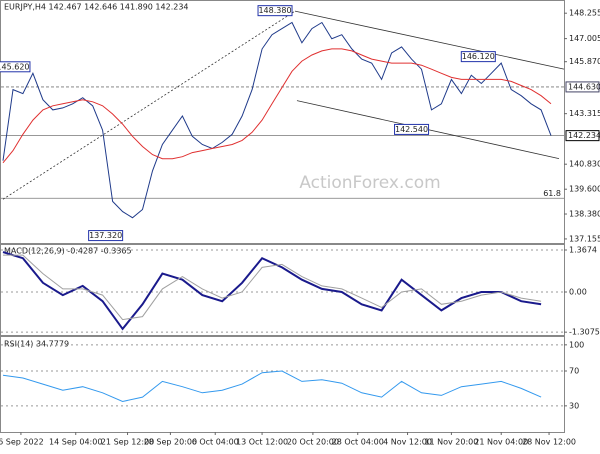 The width and height of the screenshot is (600, 454). I want to click on y-tick-label: 138.380, so click(584, 214).